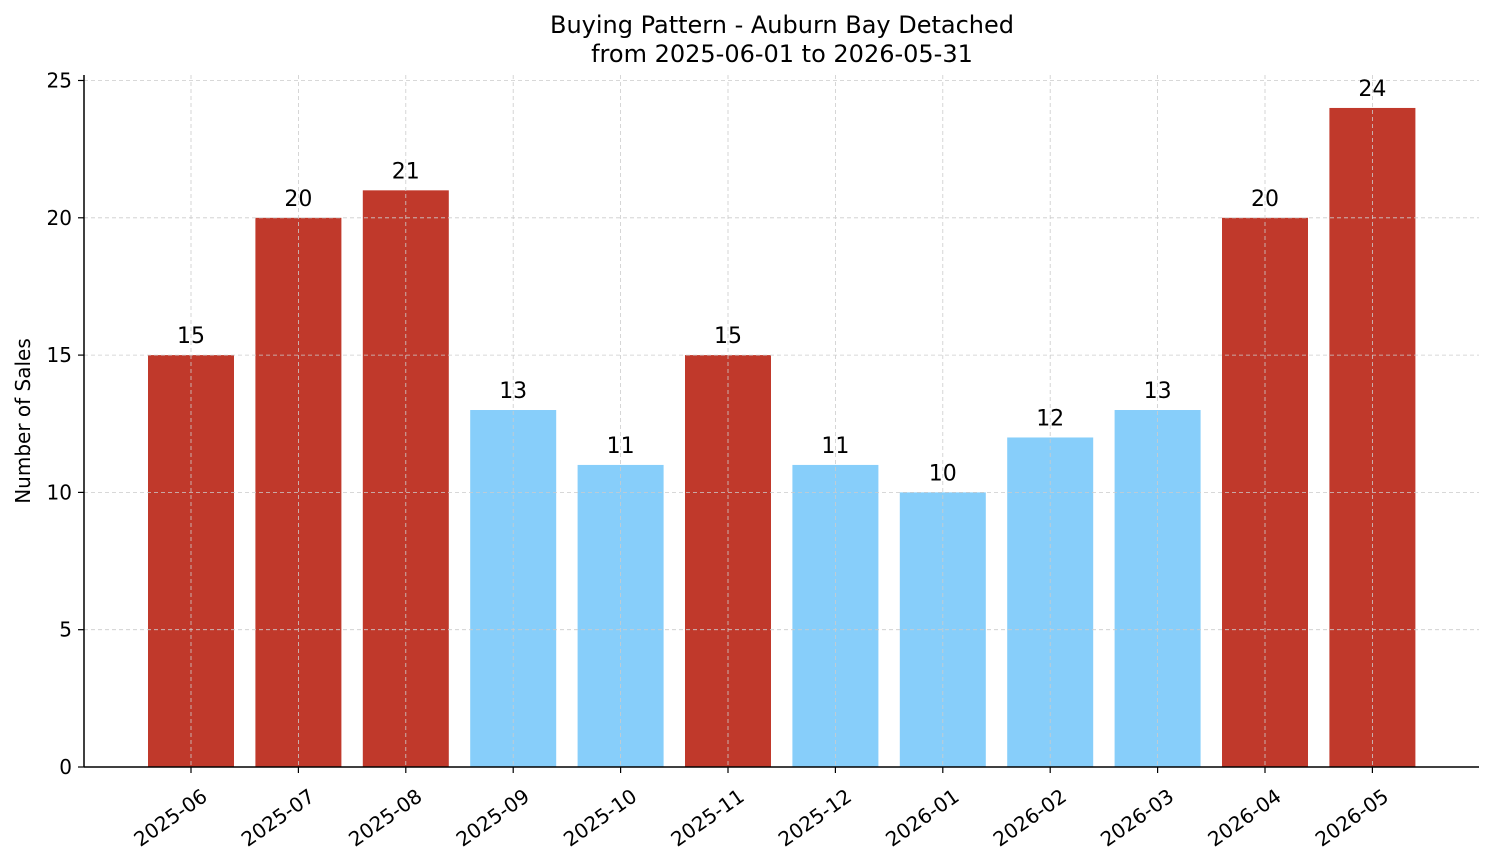  Describe the element at coordinates (278, 818) in the screenshot. I see `x-tick-label: 2025-07` at that location.